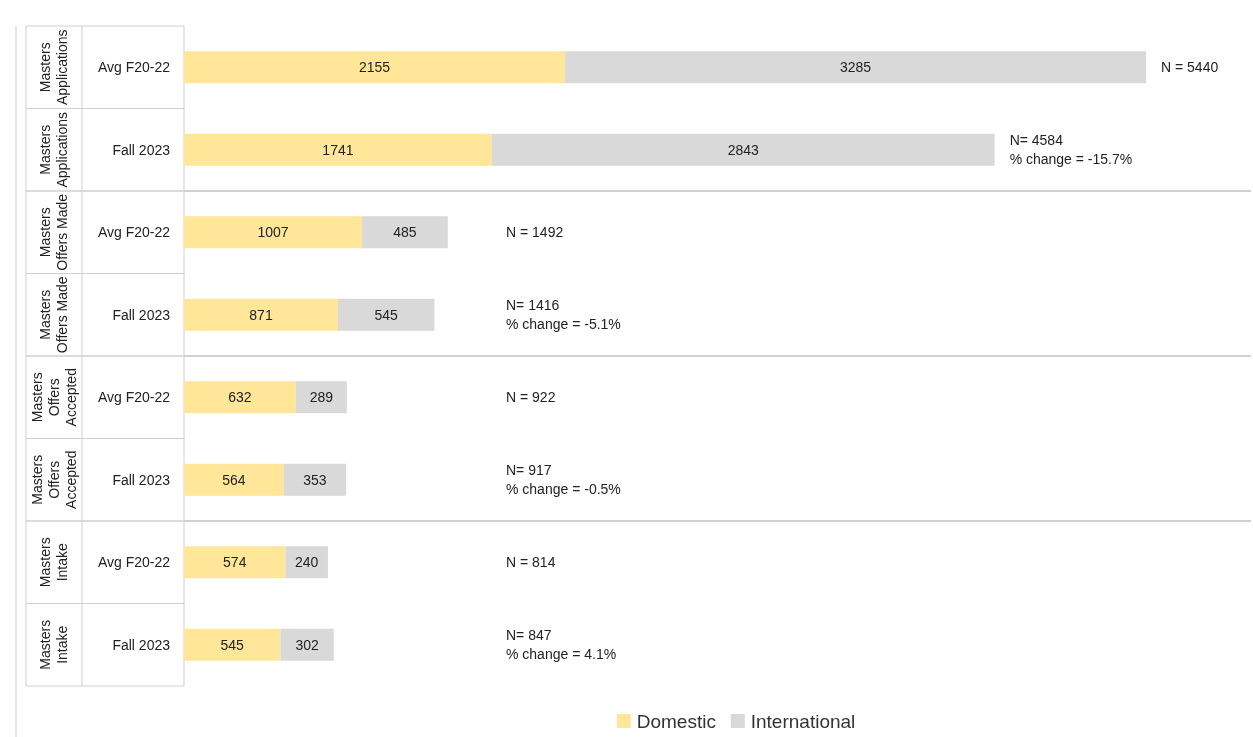 This screenshot has height=737, width=1253. I want to click on legend-label: Domestic, so click(676, 721).